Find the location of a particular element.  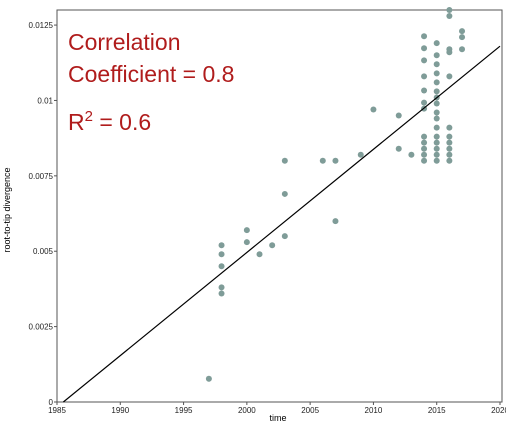

x-tick-label: 2015 is located at coordinates (437, 410).